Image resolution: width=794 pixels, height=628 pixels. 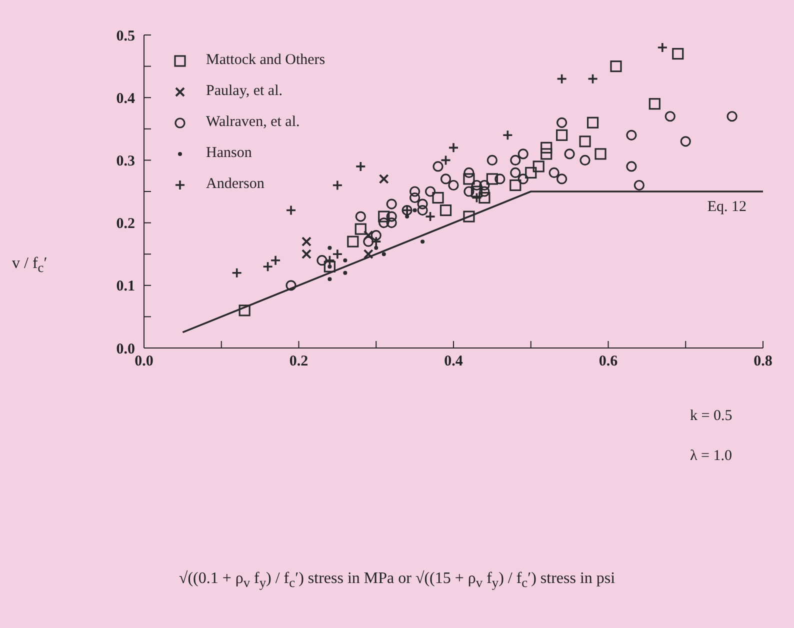 What do you see at coordinates (125, 224) in the screenshot?
I see `y-tick-label: 0.2` at bounding box center [125, 224].